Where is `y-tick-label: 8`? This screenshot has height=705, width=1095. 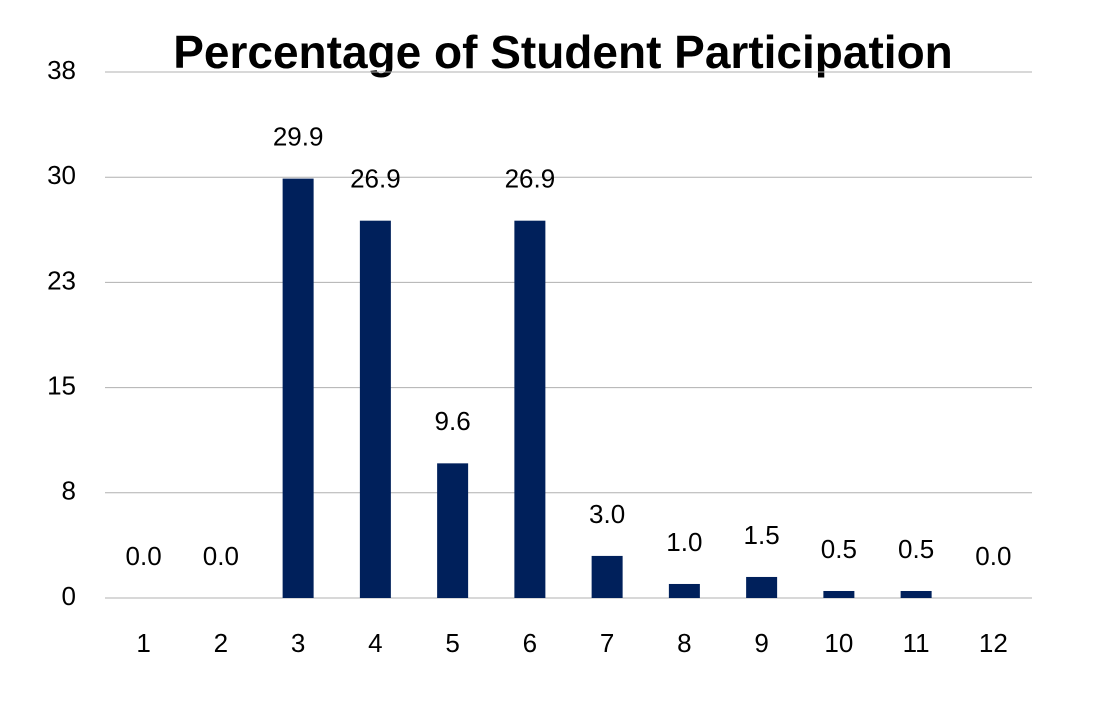
y-tick-label: 8 is located at coordinates (69, 491).